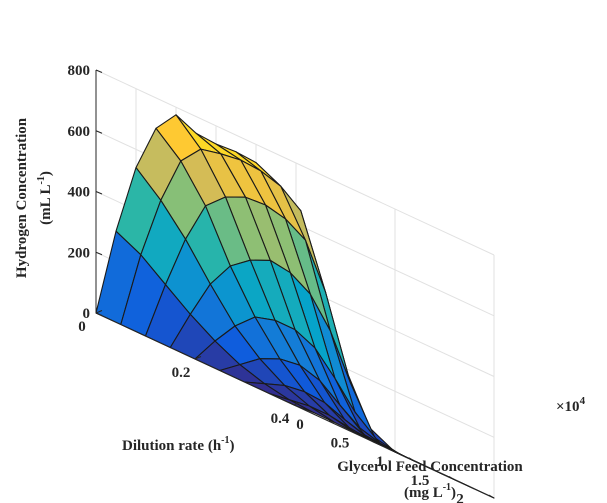  What do you see at coordinates (79, 253) in the screenshot?
I see `z-tick-label-1: 200` at bounding box center [79, 253].